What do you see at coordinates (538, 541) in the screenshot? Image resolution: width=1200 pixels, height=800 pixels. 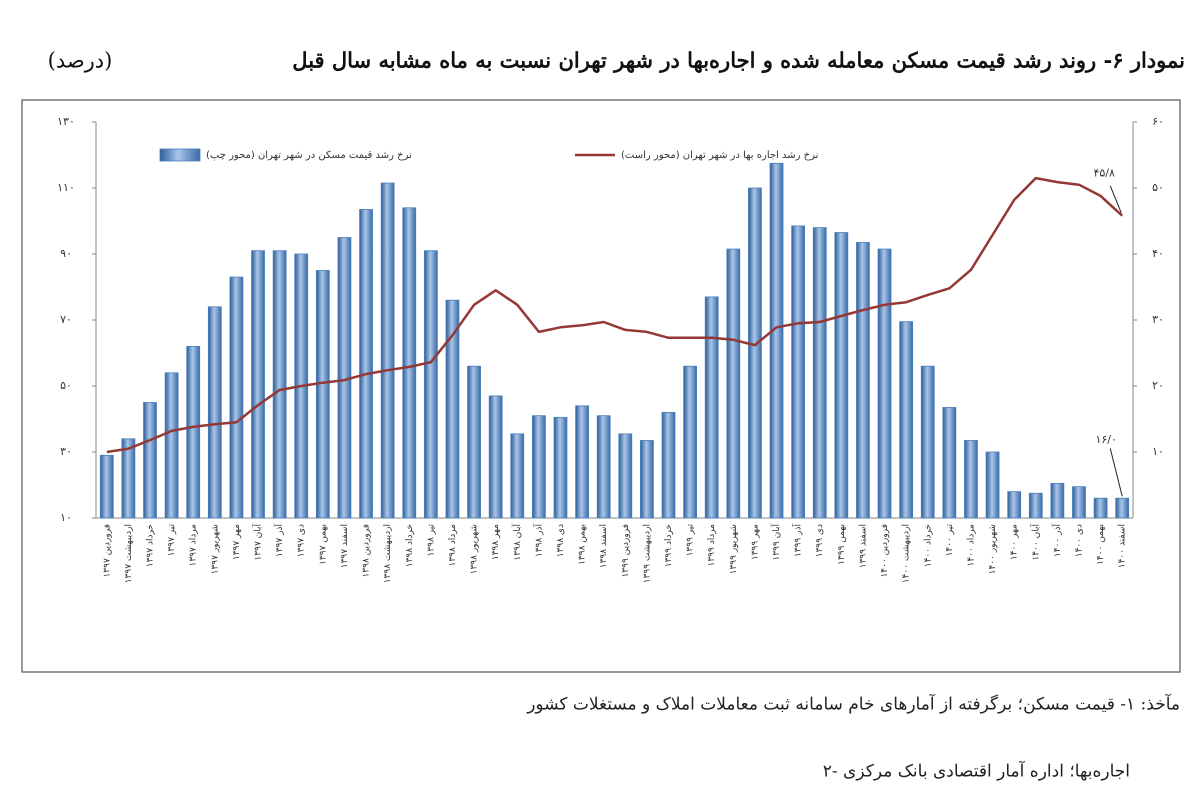 I see `x-tick-label: آذر ۱۳۹۸` at bounding box center [538, 541].